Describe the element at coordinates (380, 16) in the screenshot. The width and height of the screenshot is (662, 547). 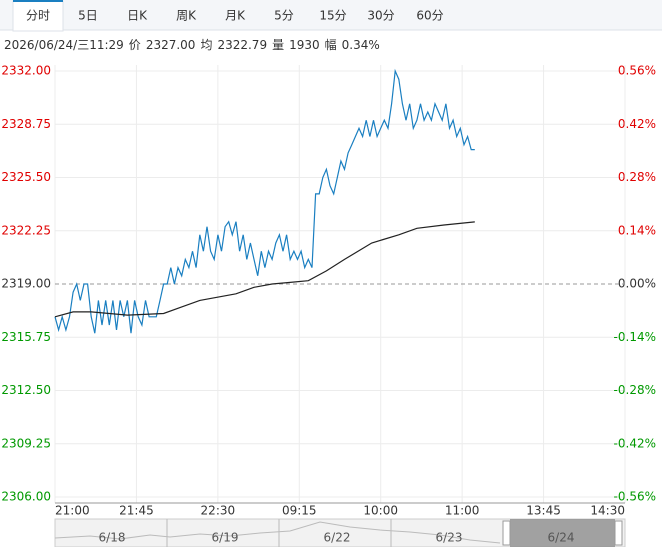
I see `tab: 30分` at that location.